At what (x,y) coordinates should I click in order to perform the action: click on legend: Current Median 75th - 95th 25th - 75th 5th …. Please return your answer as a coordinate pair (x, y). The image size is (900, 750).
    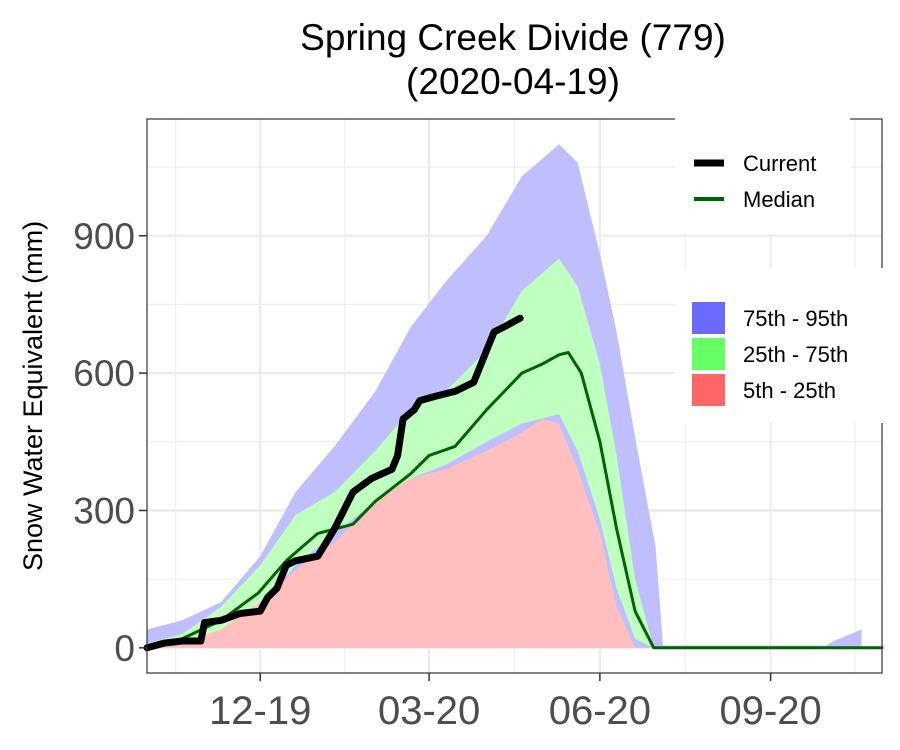
    Looking at the image, I should click on (780, 268).